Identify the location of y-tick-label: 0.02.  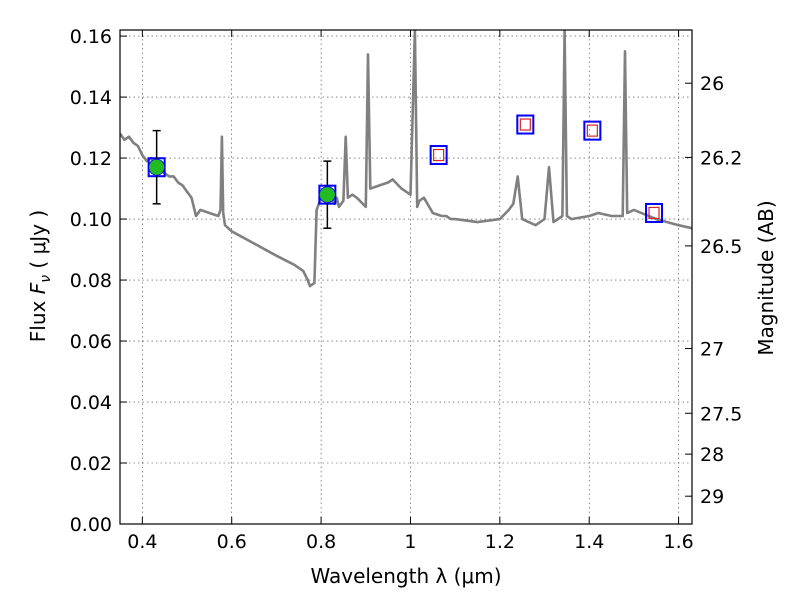
(91, 464).